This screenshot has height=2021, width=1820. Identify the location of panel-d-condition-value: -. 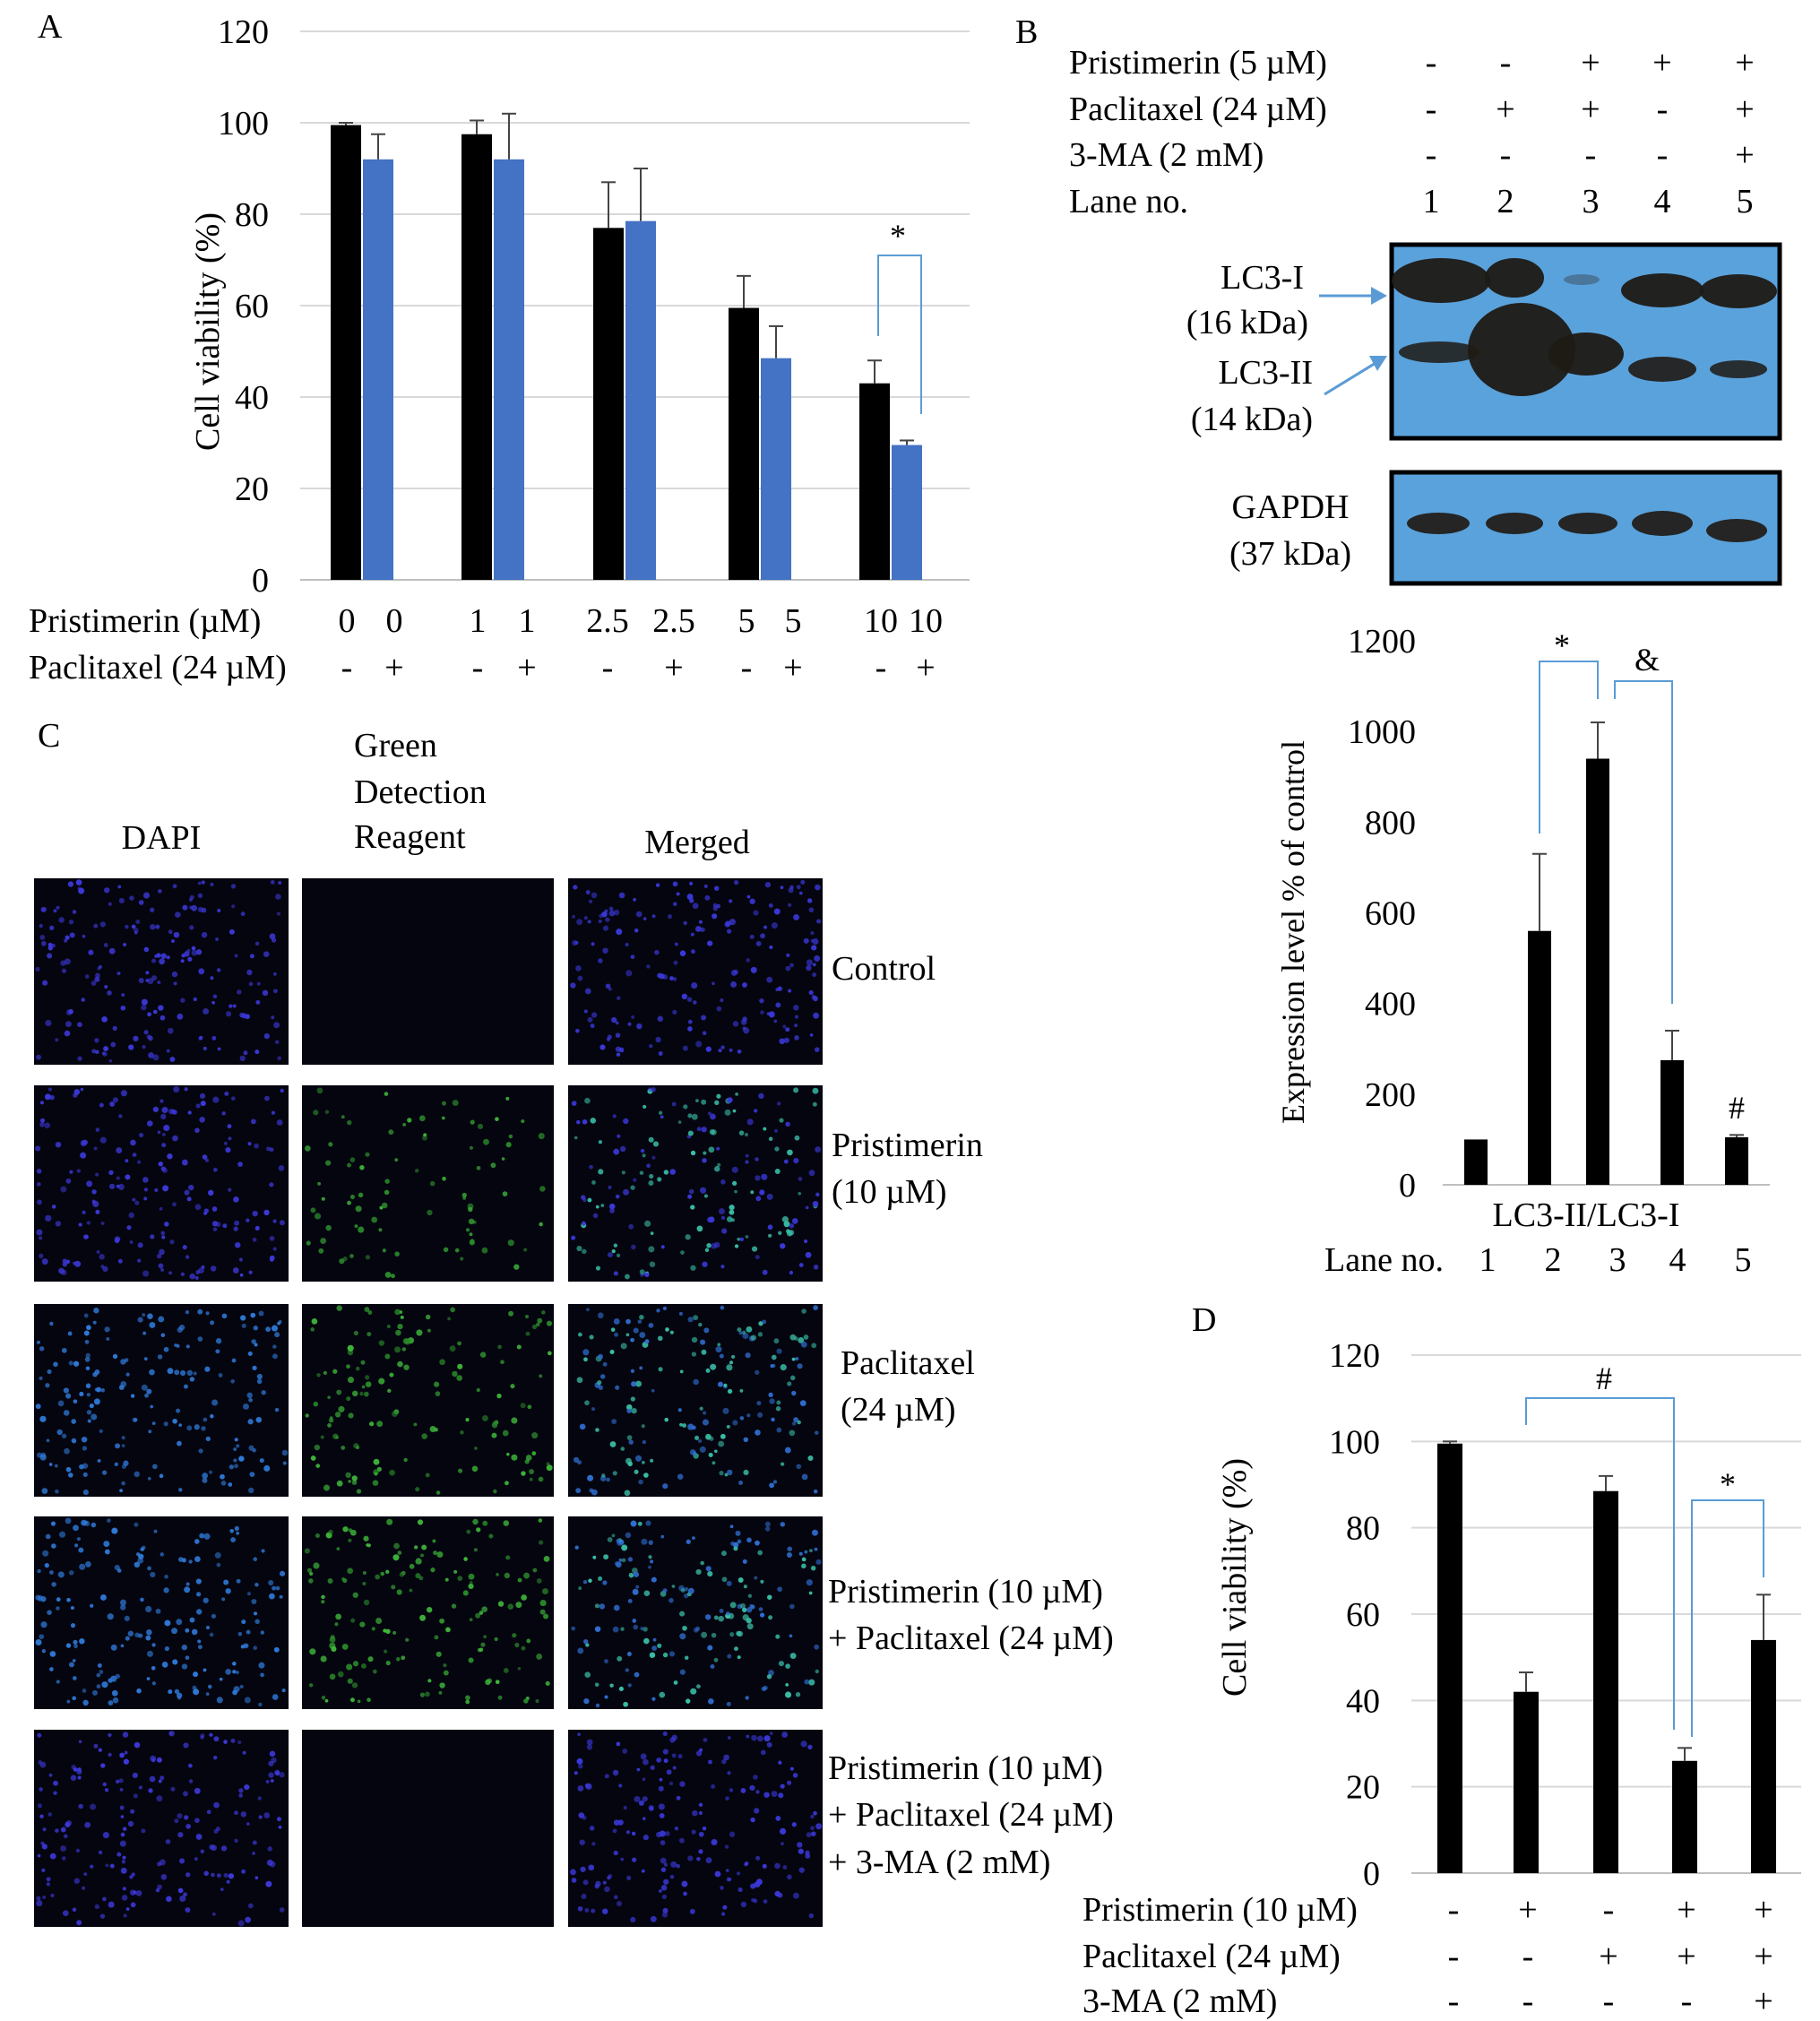
(1454, 2001).